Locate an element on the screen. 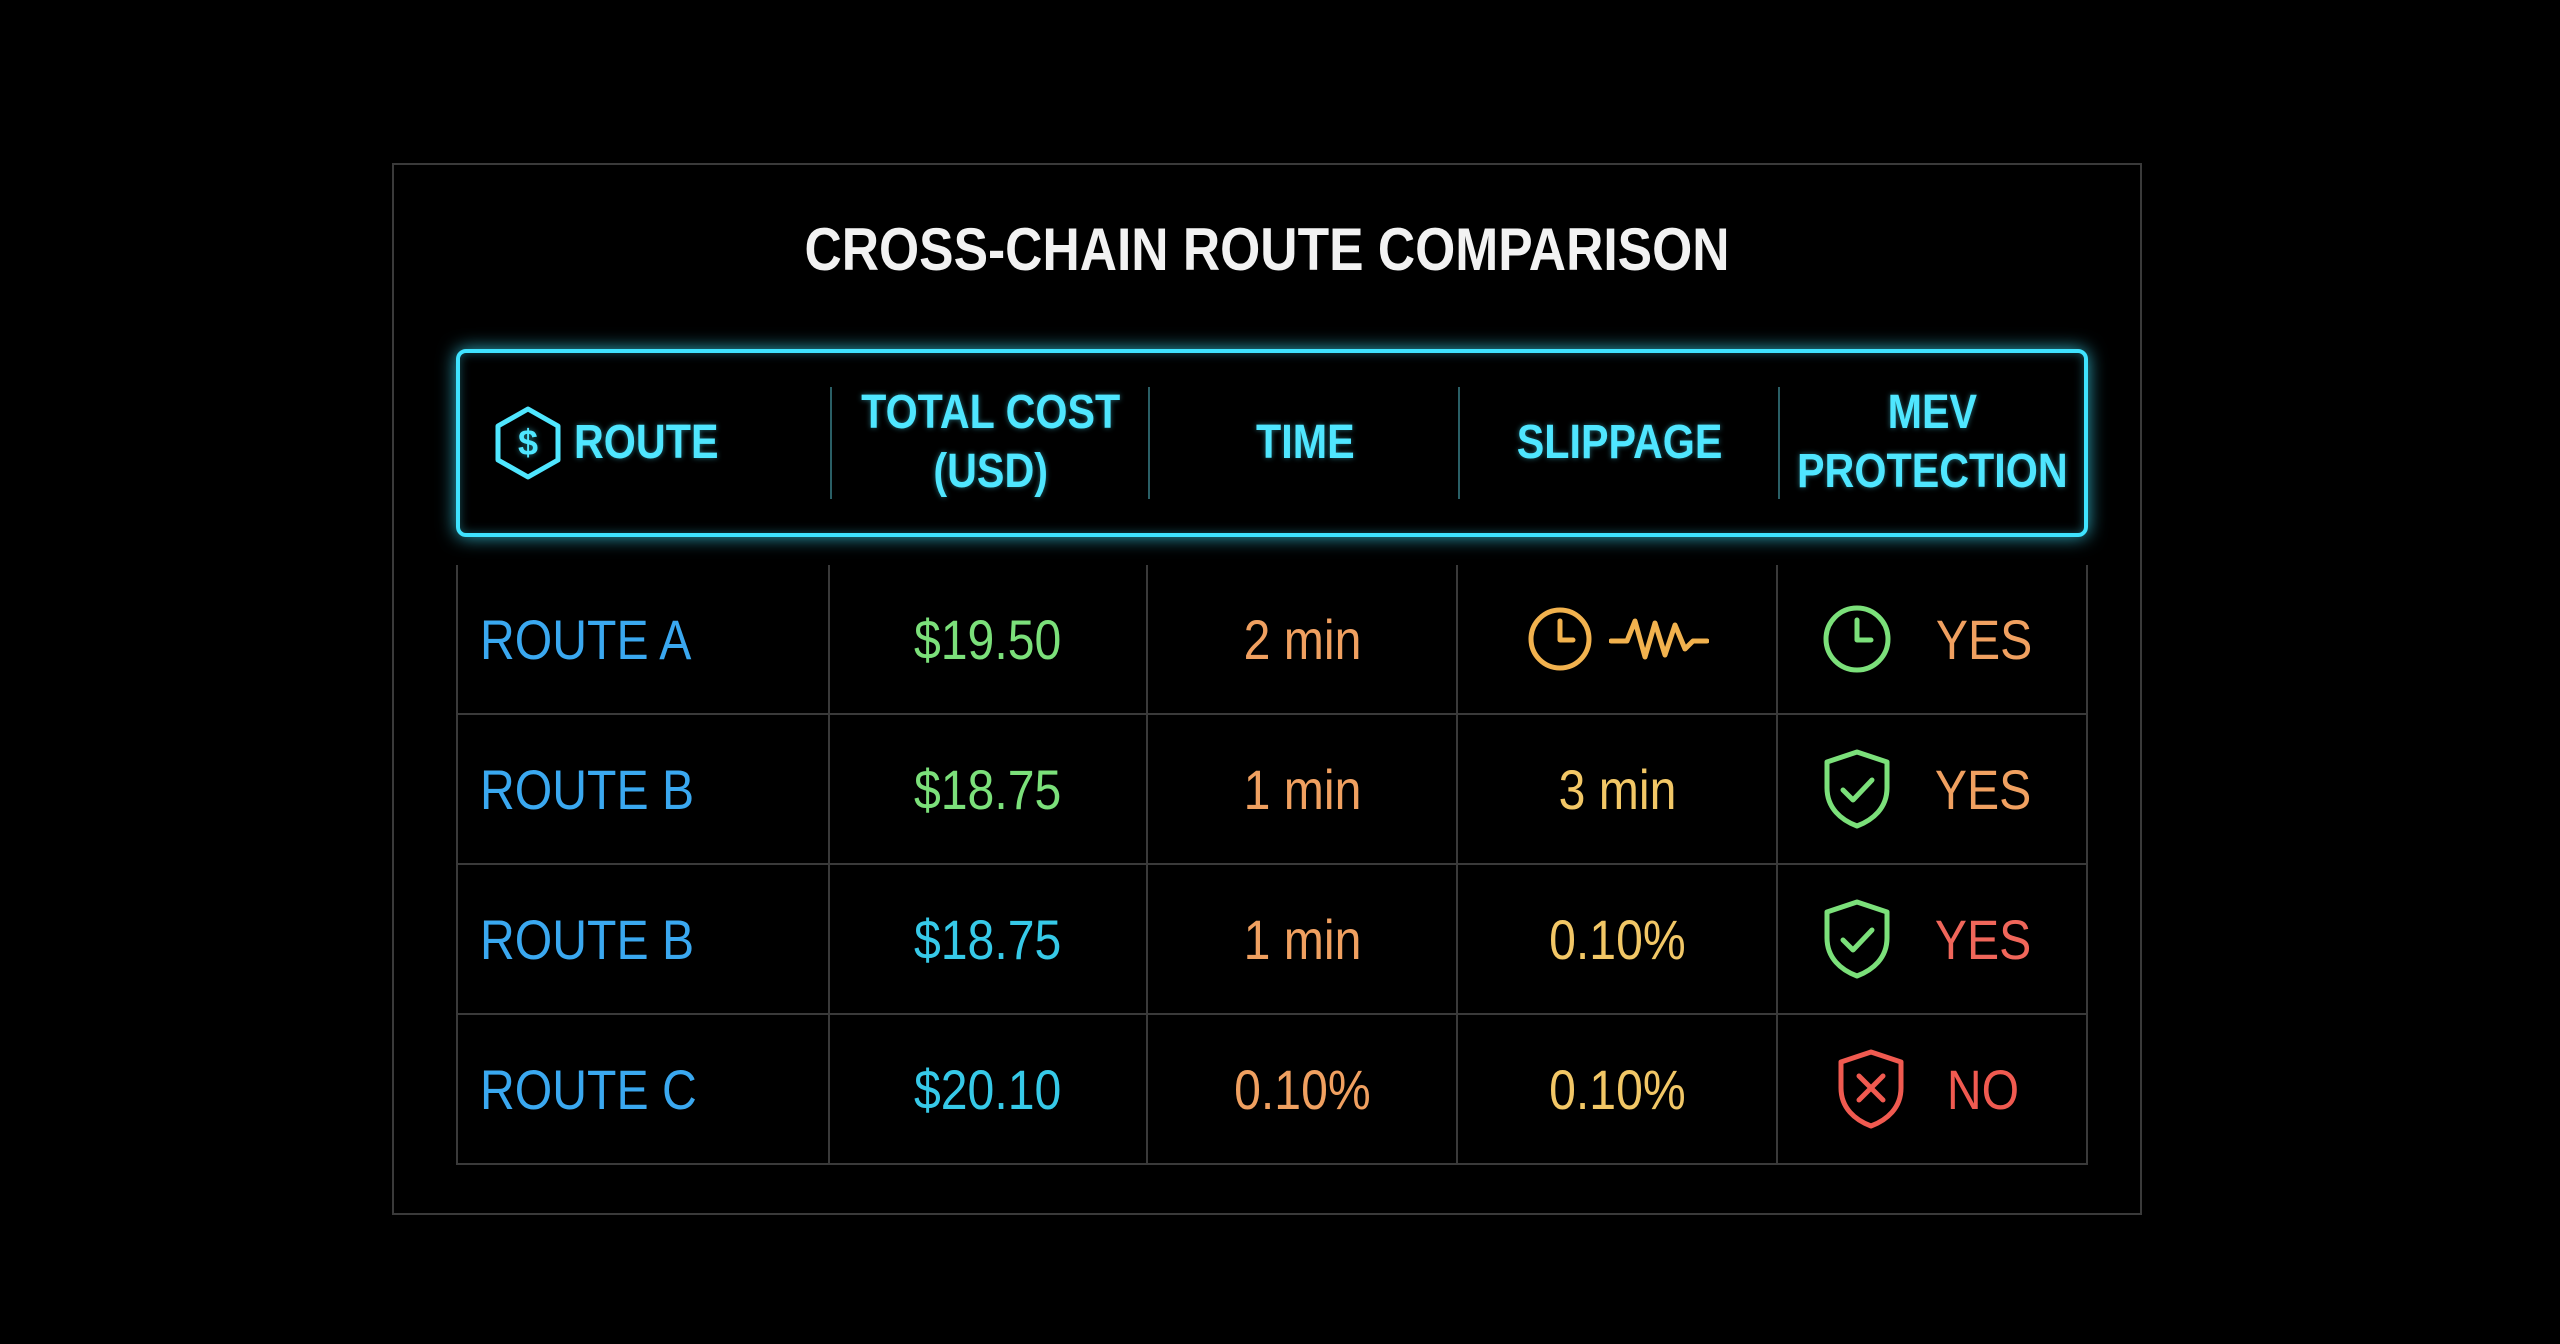  dollar-hexagon-icon: $ is located at coordinates (528, 443).